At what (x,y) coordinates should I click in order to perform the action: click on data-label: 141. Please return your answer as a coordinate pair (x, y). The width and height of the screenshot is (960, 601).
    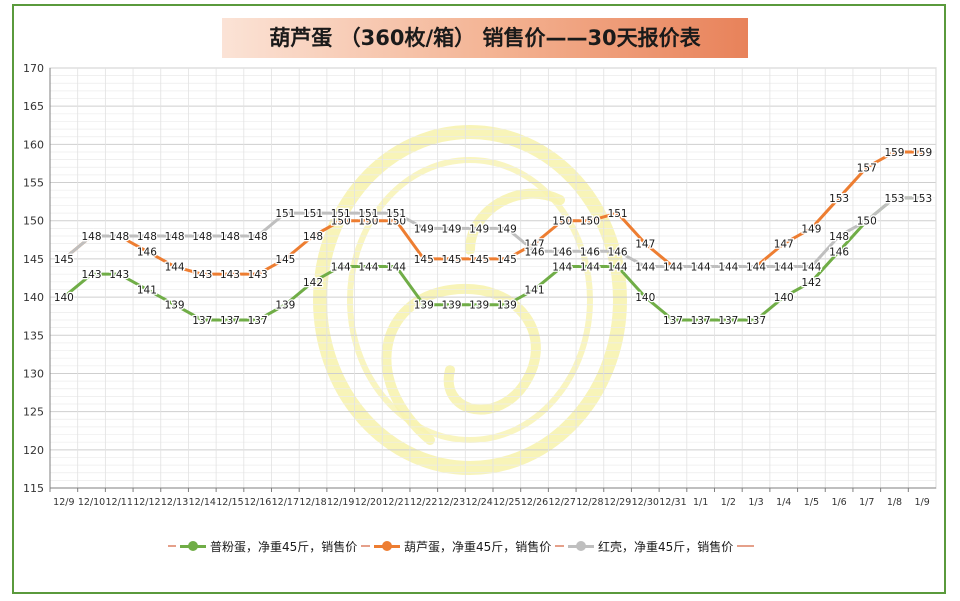
    Looking at the image, I should click on (535, 290).